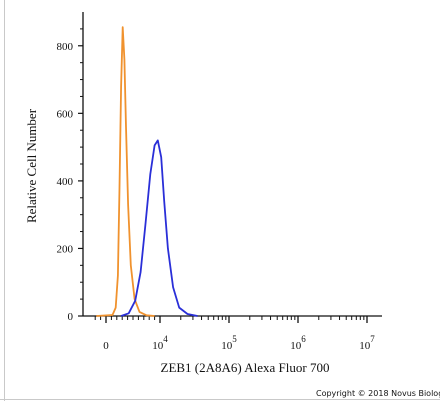 The image size is (440, 406). I want to click on x-tick-exponent: 7, so click(372, 339).